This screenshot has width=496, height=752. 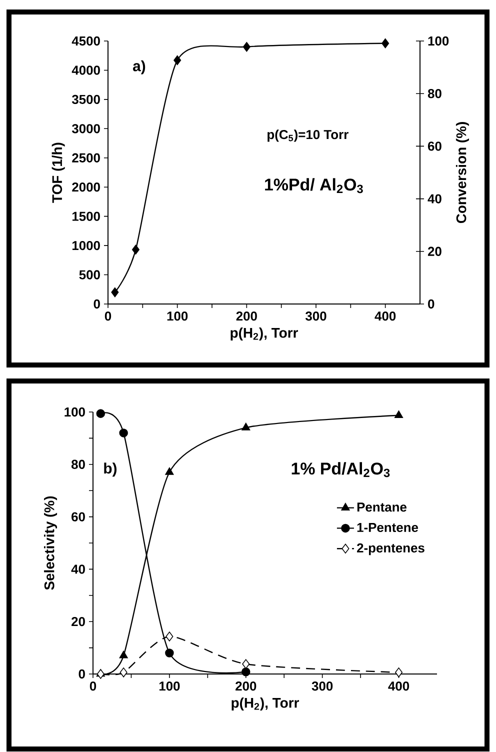 What do you see at coordinates (86, 157) in the screenshot?
I see `y-tick-label: 2500` at bounding box center [86, 157].